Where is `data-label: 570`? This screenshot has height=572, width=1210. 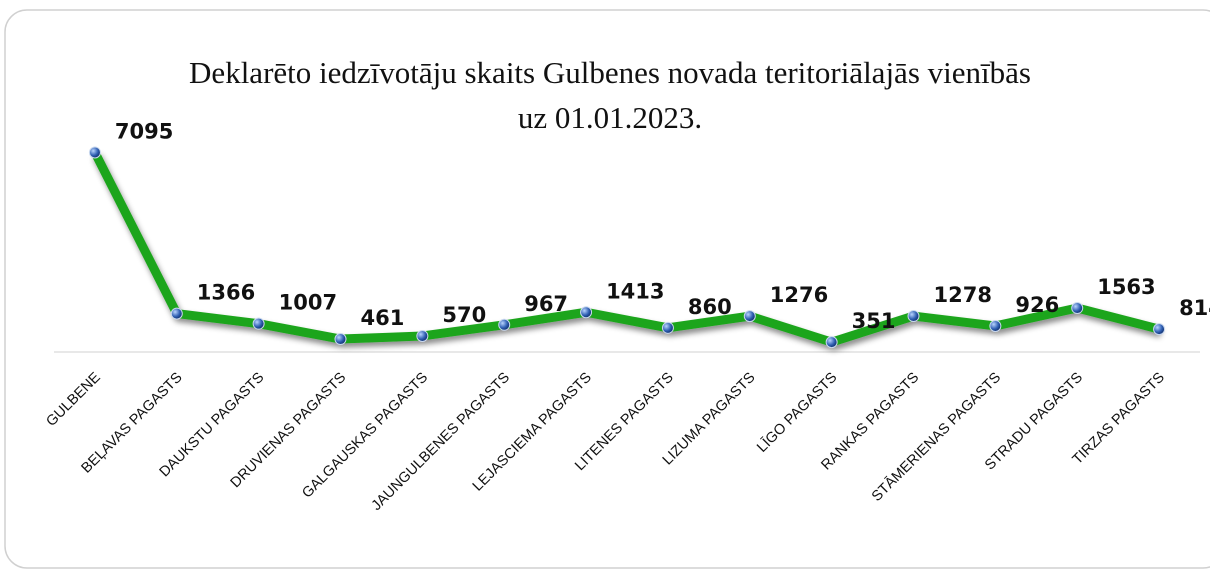
data-label: 570 is located at coordinates (464, 315).